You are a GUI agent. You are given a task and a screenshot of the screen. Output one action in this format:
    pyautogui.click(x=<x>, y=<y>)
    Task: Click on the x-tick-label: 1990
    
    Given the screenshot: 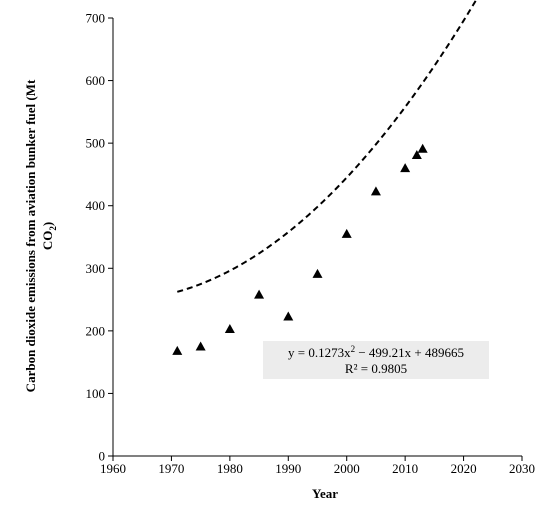 What is the action you would take?
    pyautogui.click(x=288, y=468)
    